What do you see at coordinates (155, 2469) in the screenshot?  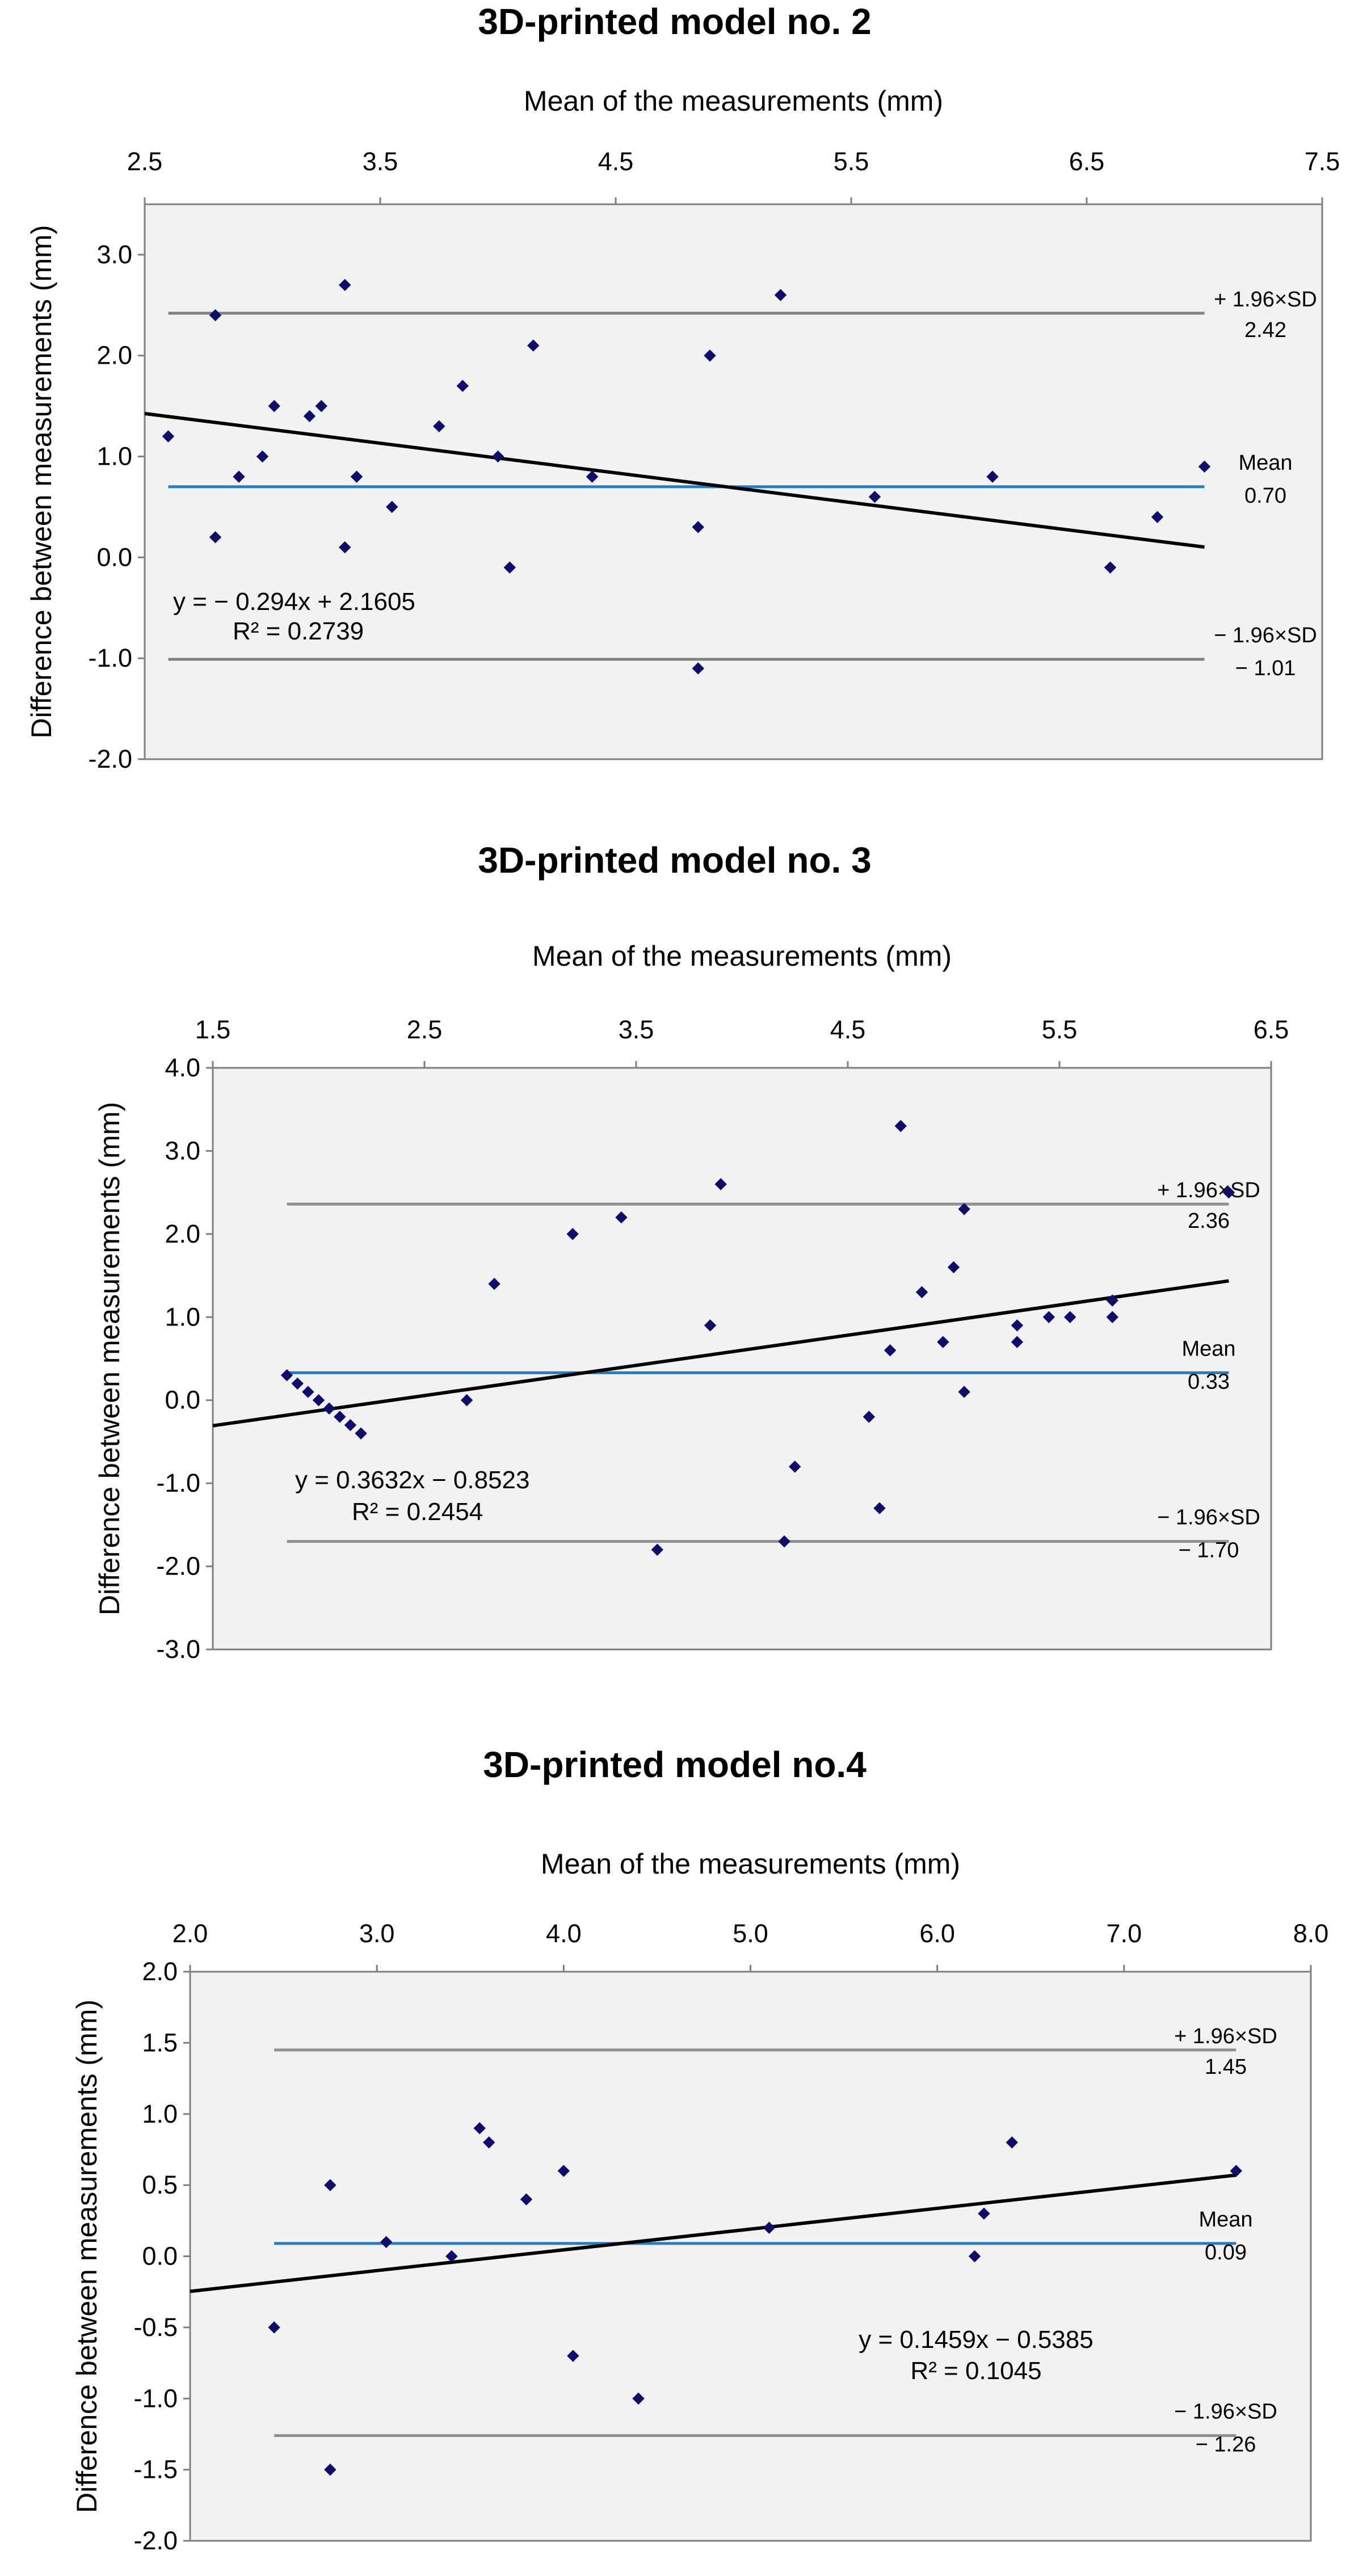 I see `y-tick-label: -1.5` at bounding box center [155, 2469].